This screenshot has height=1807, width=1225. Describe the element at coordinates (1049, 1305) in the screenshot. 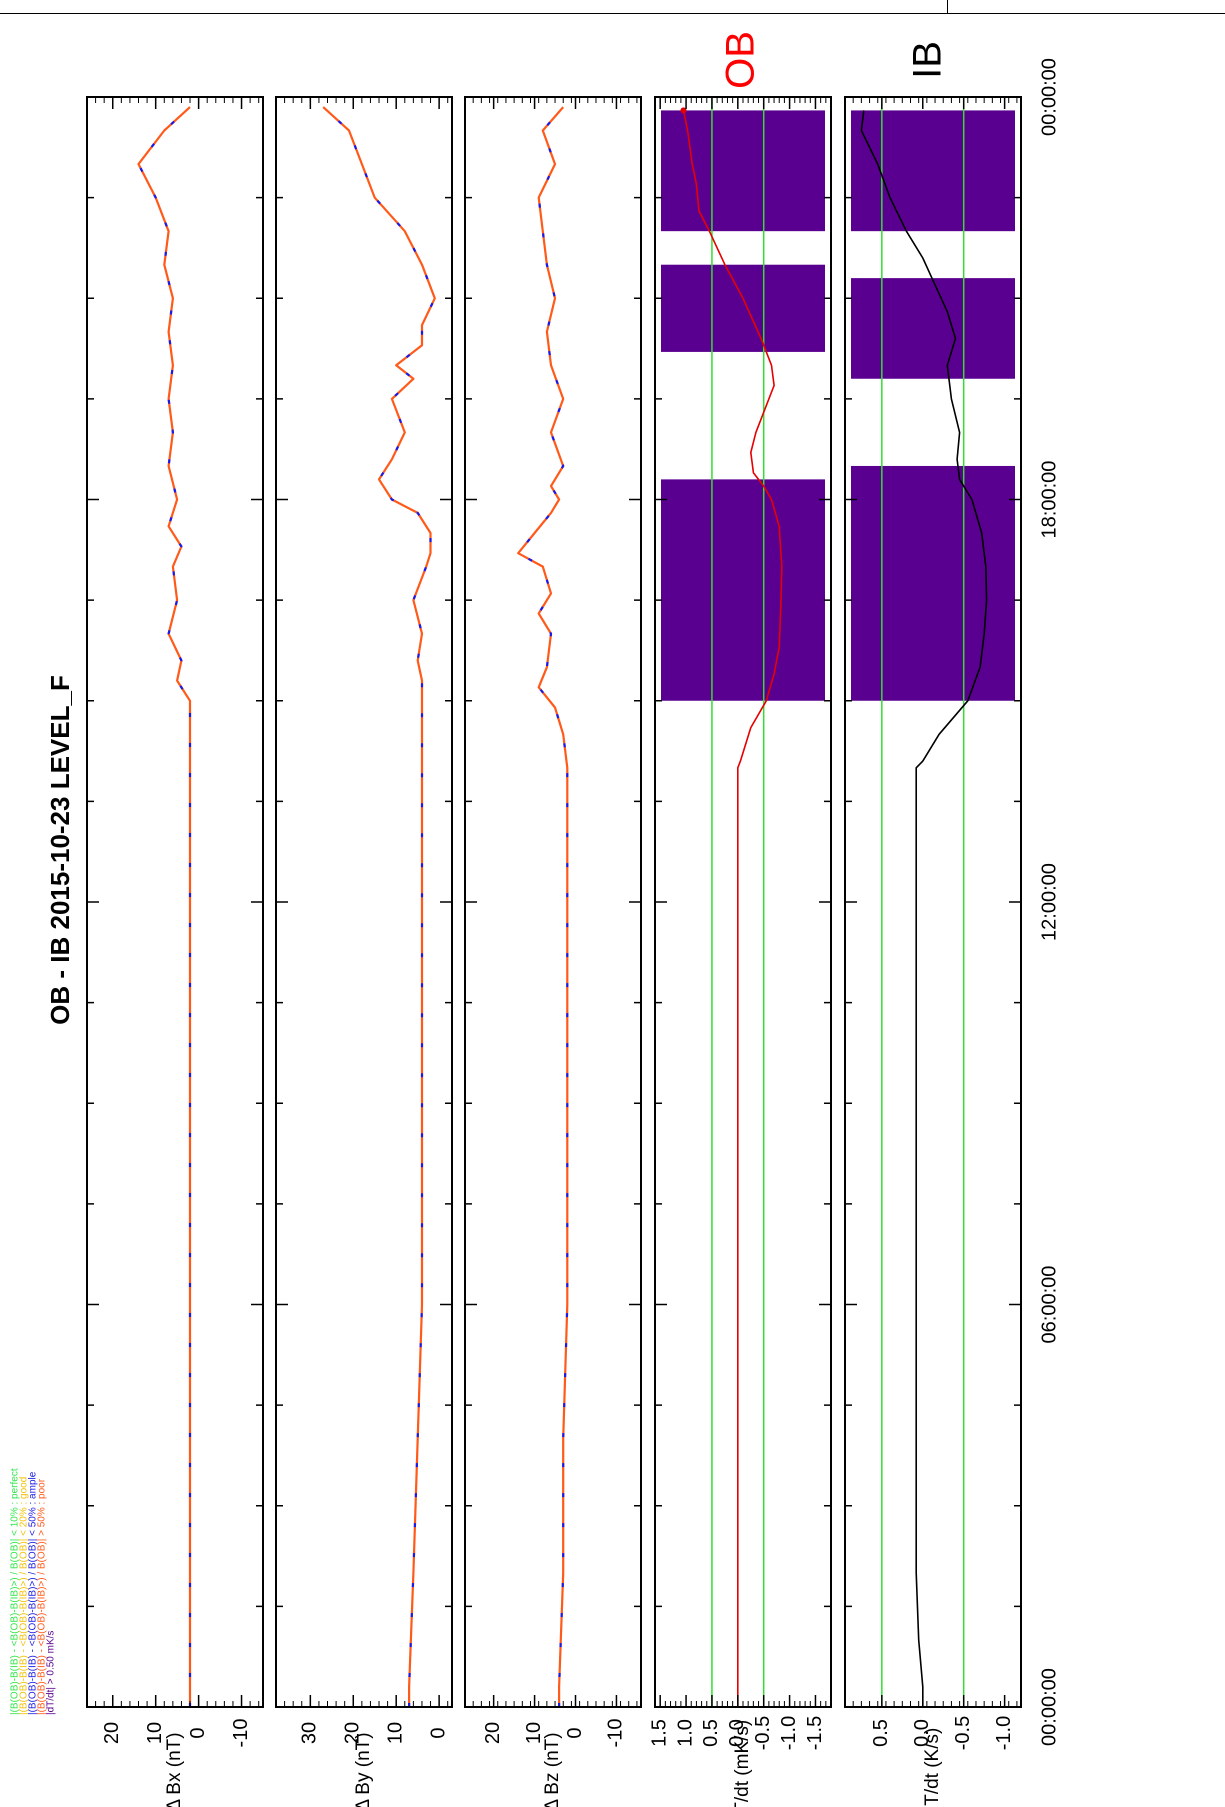

I see `x-tick-label: 06:00:00` at that location.